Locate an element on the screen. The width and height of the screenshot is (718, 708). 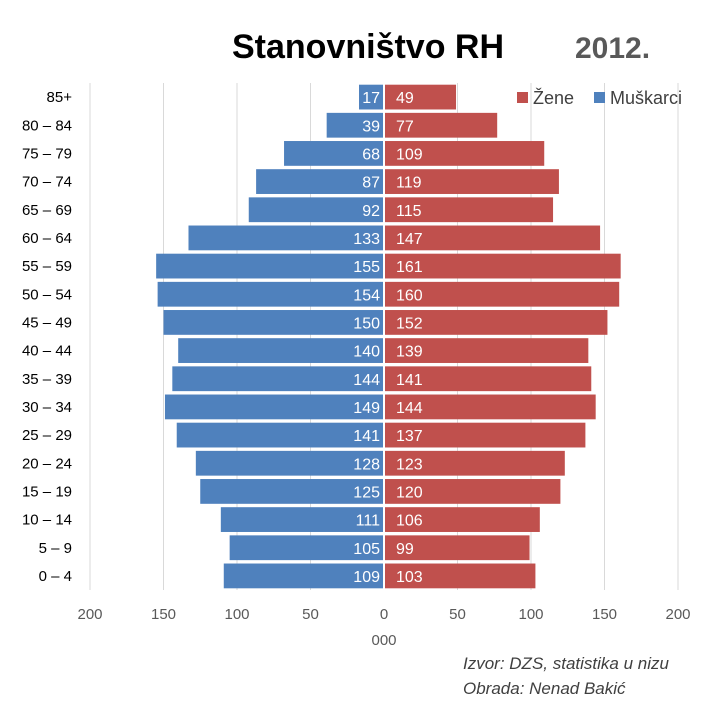
category-label: 20 – 24 is located at coordinates (47, 463).